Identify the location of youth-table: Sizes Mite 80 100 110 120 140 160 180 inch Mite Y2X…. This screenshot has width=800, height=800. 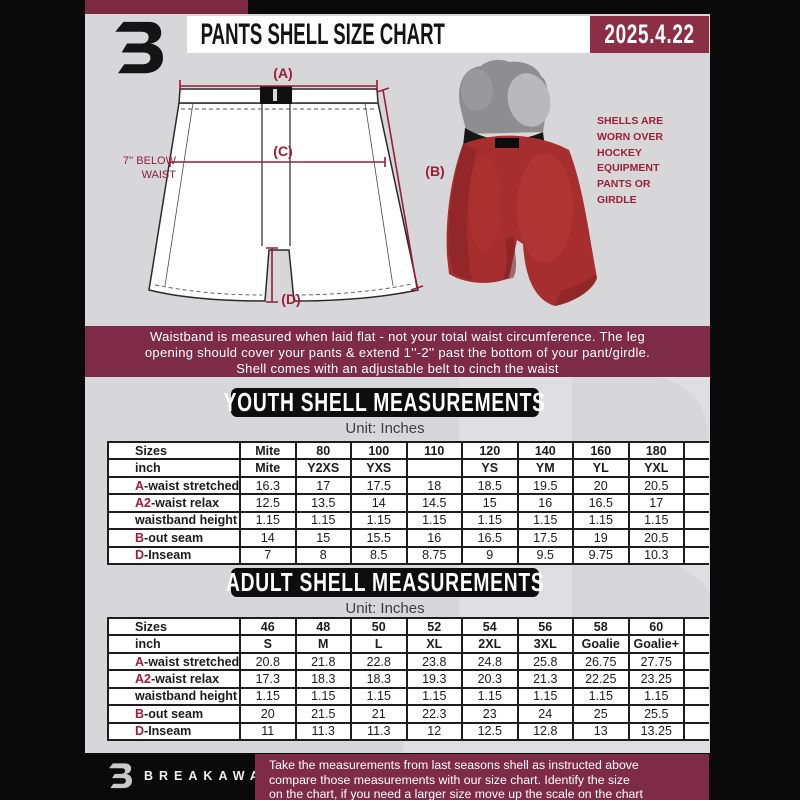
(408, 503).